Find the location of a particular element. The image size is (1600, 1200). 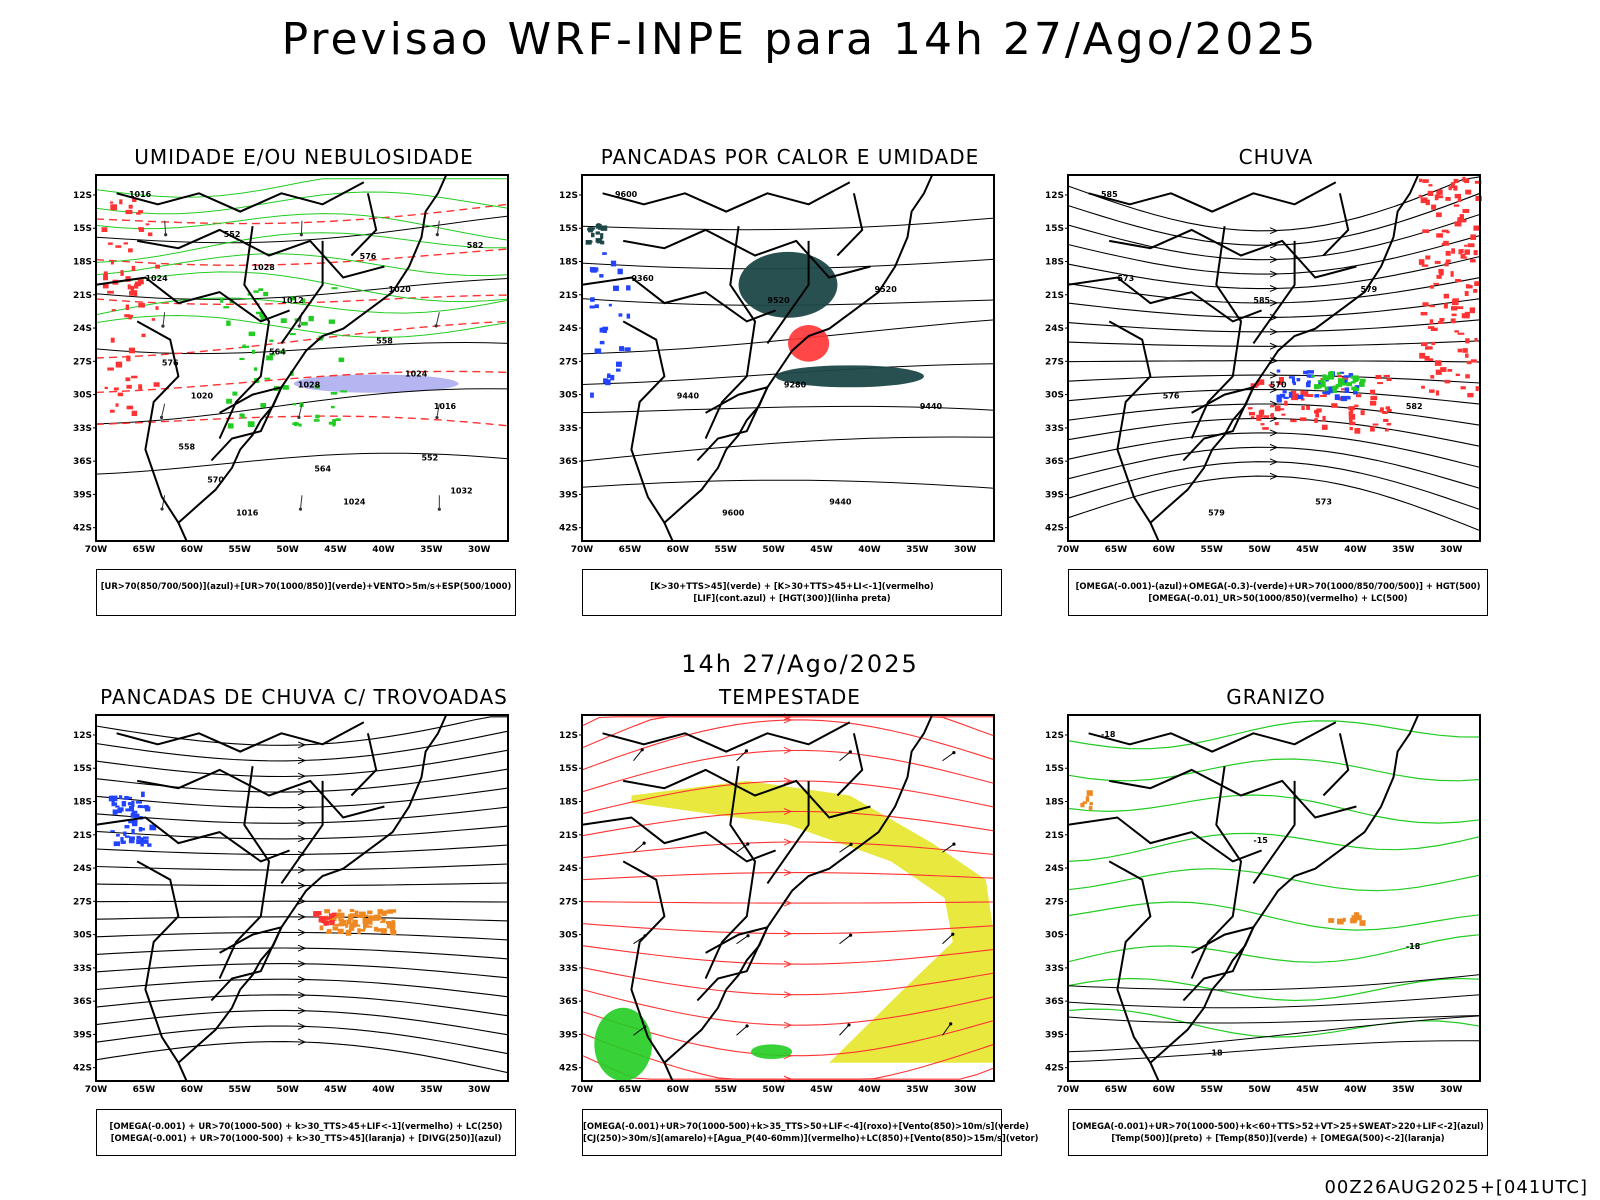

lat-tick-label: 21S is located at coordinates (1054, 836).